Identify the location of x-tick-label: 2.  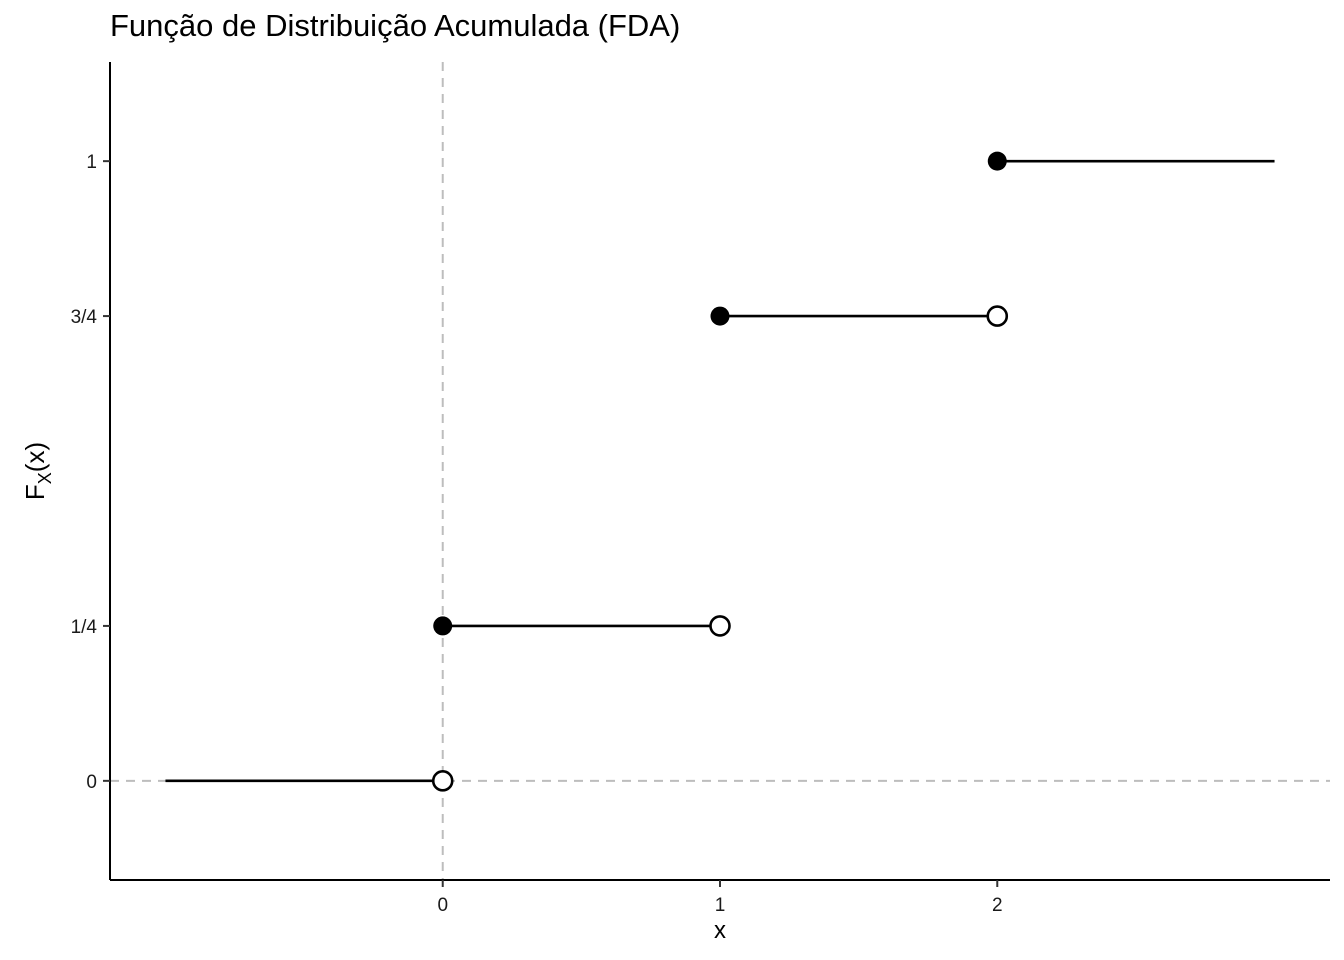
(997, 905).